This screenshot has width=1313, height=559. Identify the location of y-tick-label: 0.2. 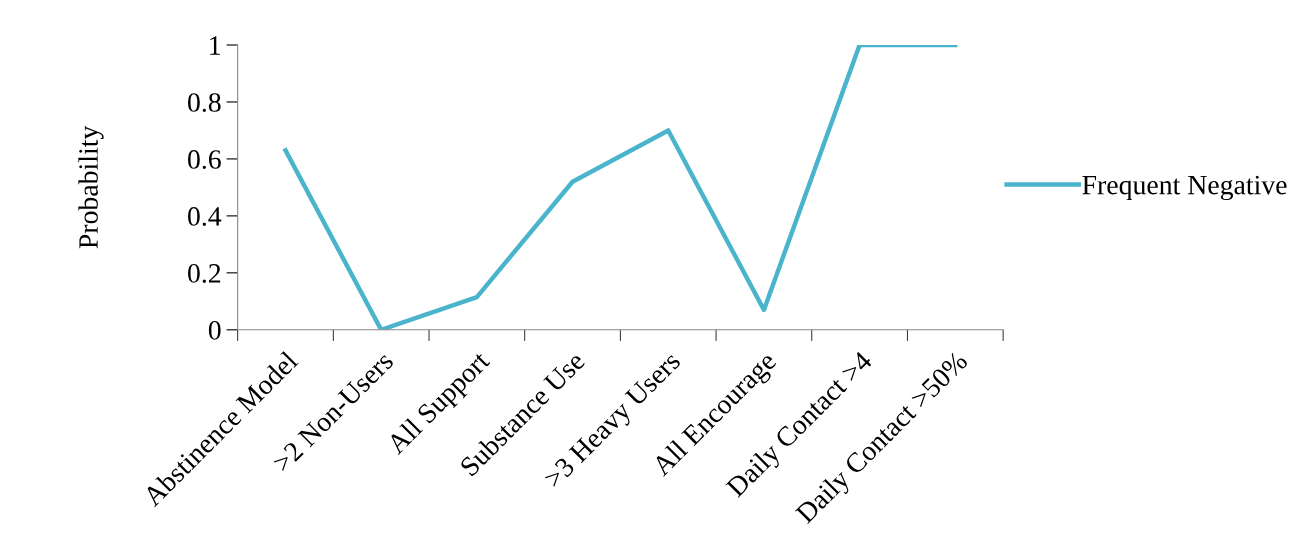
(204, 273).